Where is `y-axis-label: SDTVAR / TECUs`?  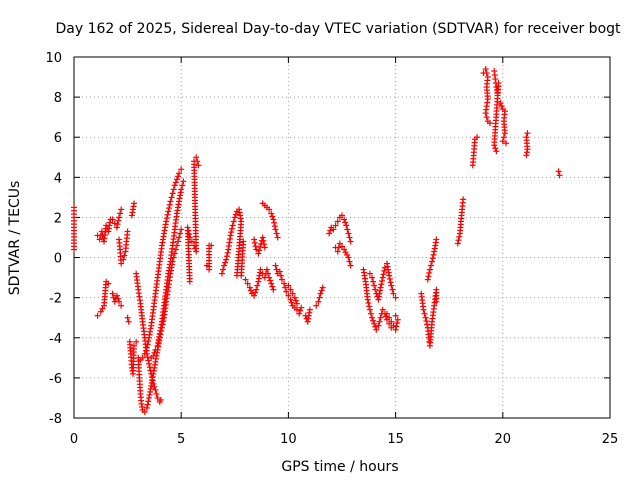 y-axis-label: SDTVAR / TECUs is located at coordinates (15, 238).